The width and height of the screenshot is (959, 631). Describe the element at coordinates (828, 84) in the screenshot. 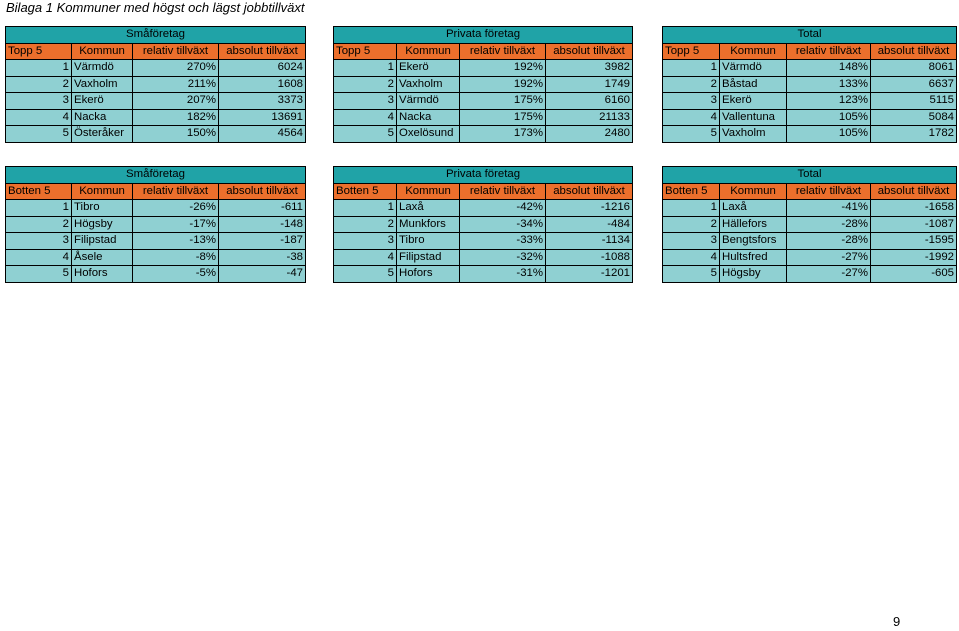

I see `relativ-cell: 133%` at that location.